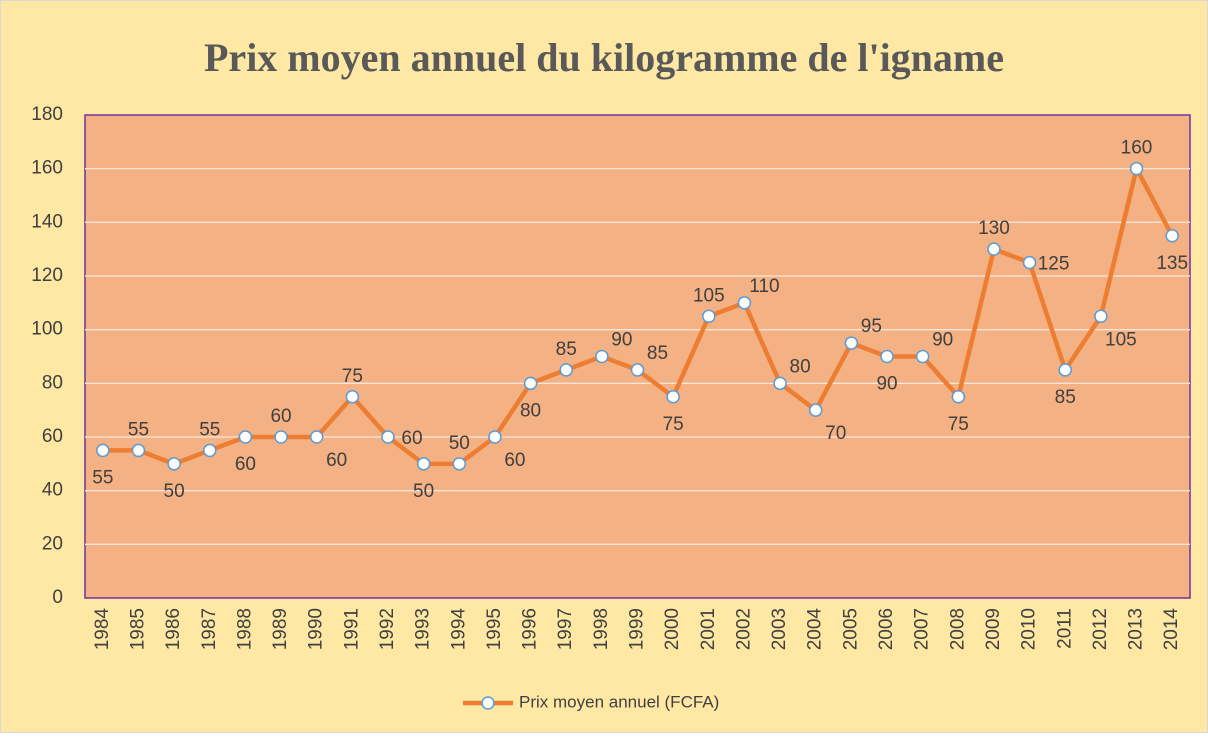 Image resolution: width=1208 pixels, height=738 pixels. What do you see at coordinates (173, 629) in the screenshot?
I see `x-tick-label: 1986` at bounding box center [173, 629].